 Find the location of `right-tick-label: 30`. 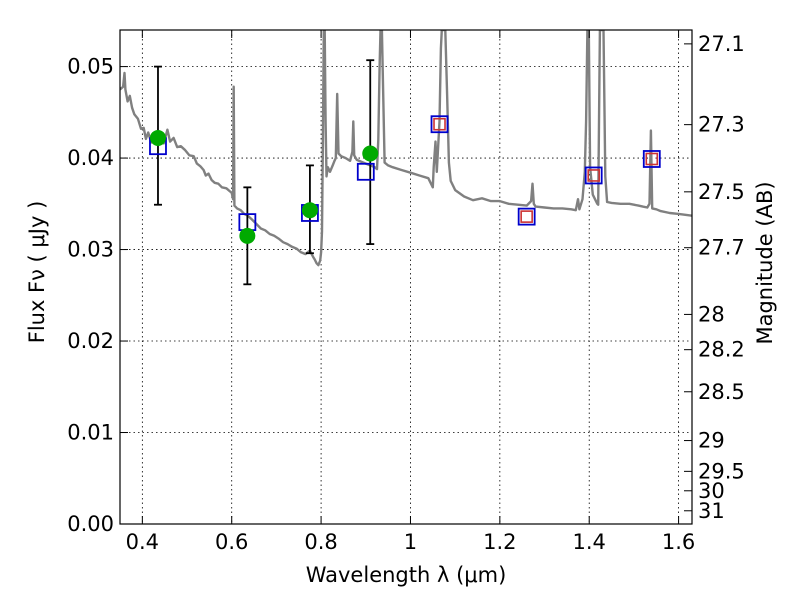

right-tick-label: 30 is located at coordinates (711, 491).